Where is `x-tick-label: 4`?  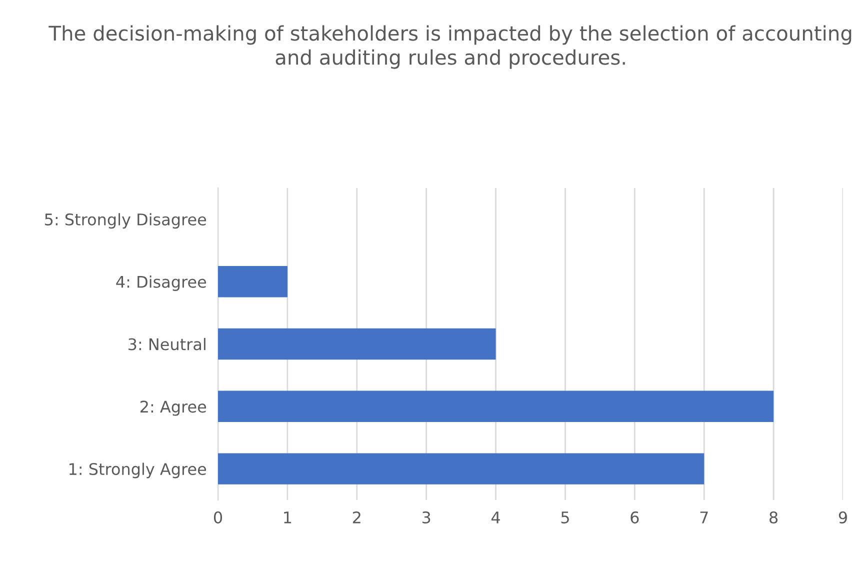 x-tick-label: 4 is located at coordinates (495, 518).